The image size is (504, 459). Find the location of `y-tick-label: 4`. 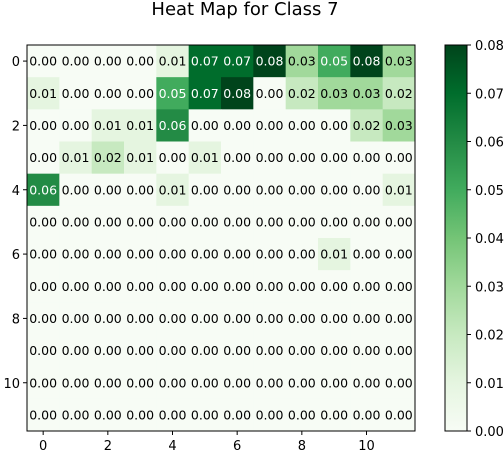

y-tick-label: 4 is located at coordinates (16, 191).